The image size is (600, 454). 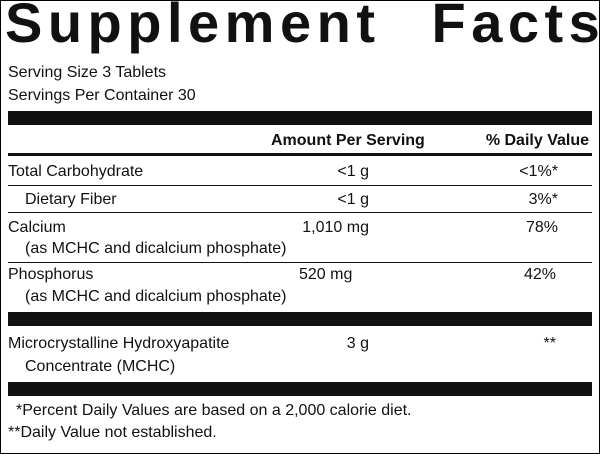 I want to click on nutrient-note: Concentrate (MCHC), so click(x=100, y=366).